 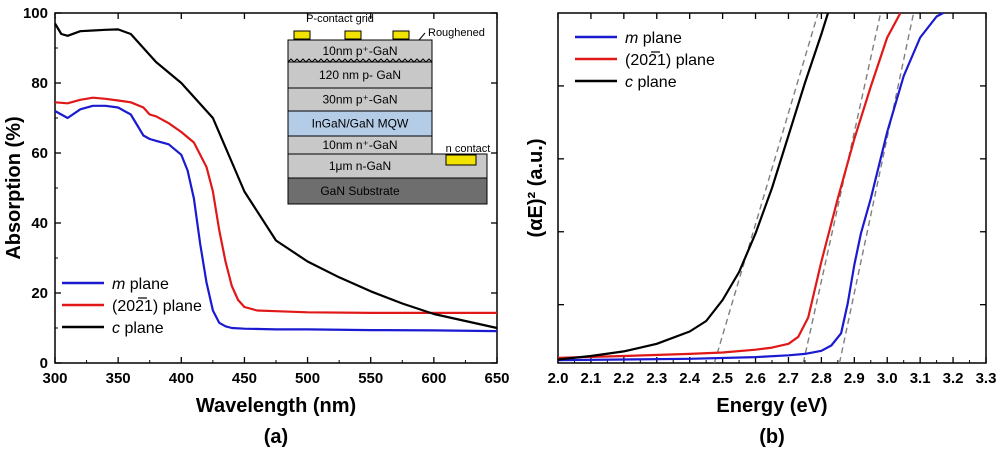 I want to click on panel-b-x-tick-label: 3.0, so click(x=887, y=378).